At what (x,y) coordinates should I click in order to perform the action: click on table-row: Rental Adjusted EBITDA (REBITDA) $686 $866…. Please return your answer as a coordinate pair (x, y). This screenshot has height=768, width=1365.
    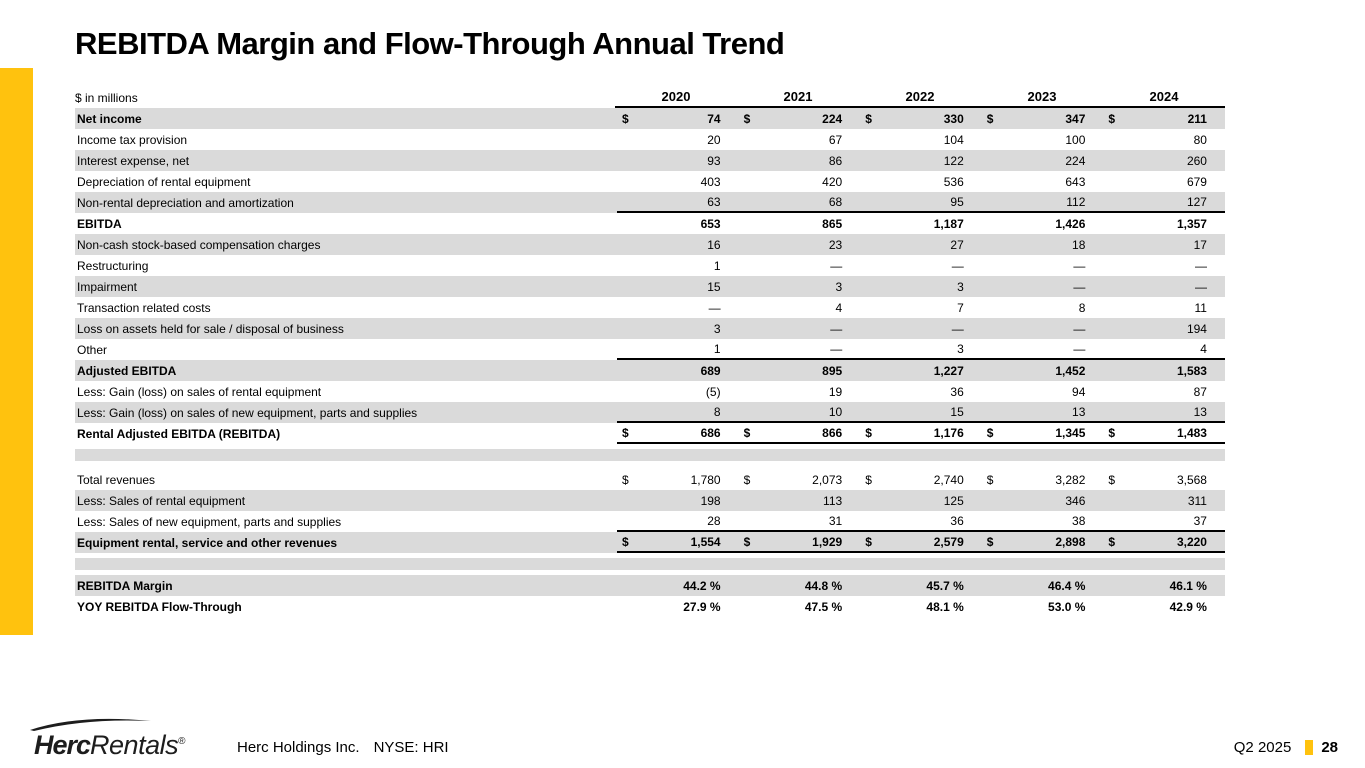
    Looking at the image, I should click on (650, 433).